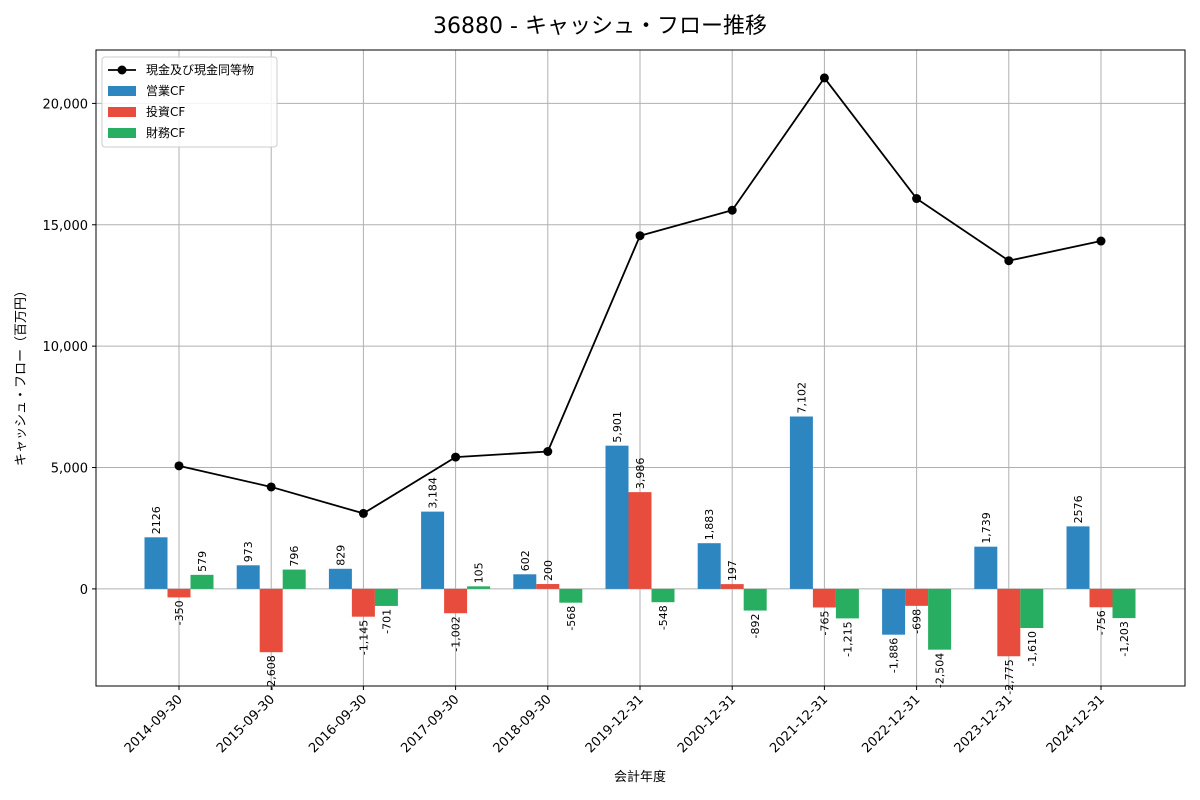 Image resolution: width=1200 pixels, height=800 pixels. I want to click on data-label-1-6: 197, so click(732, 570).